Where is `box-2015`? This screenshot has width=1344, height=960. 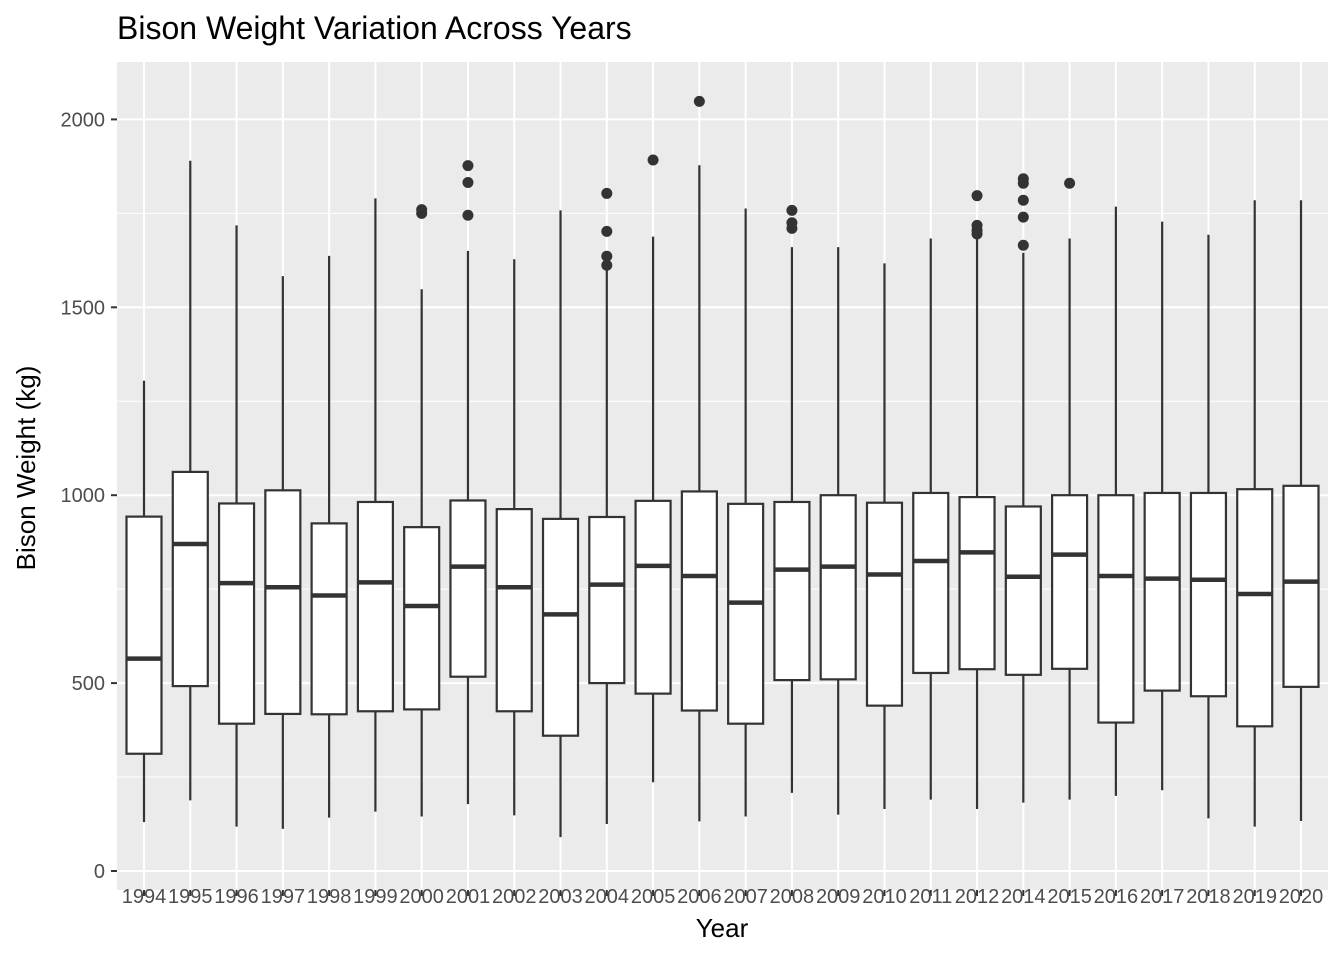 box-2015 is located at coordinates (1069, 488).